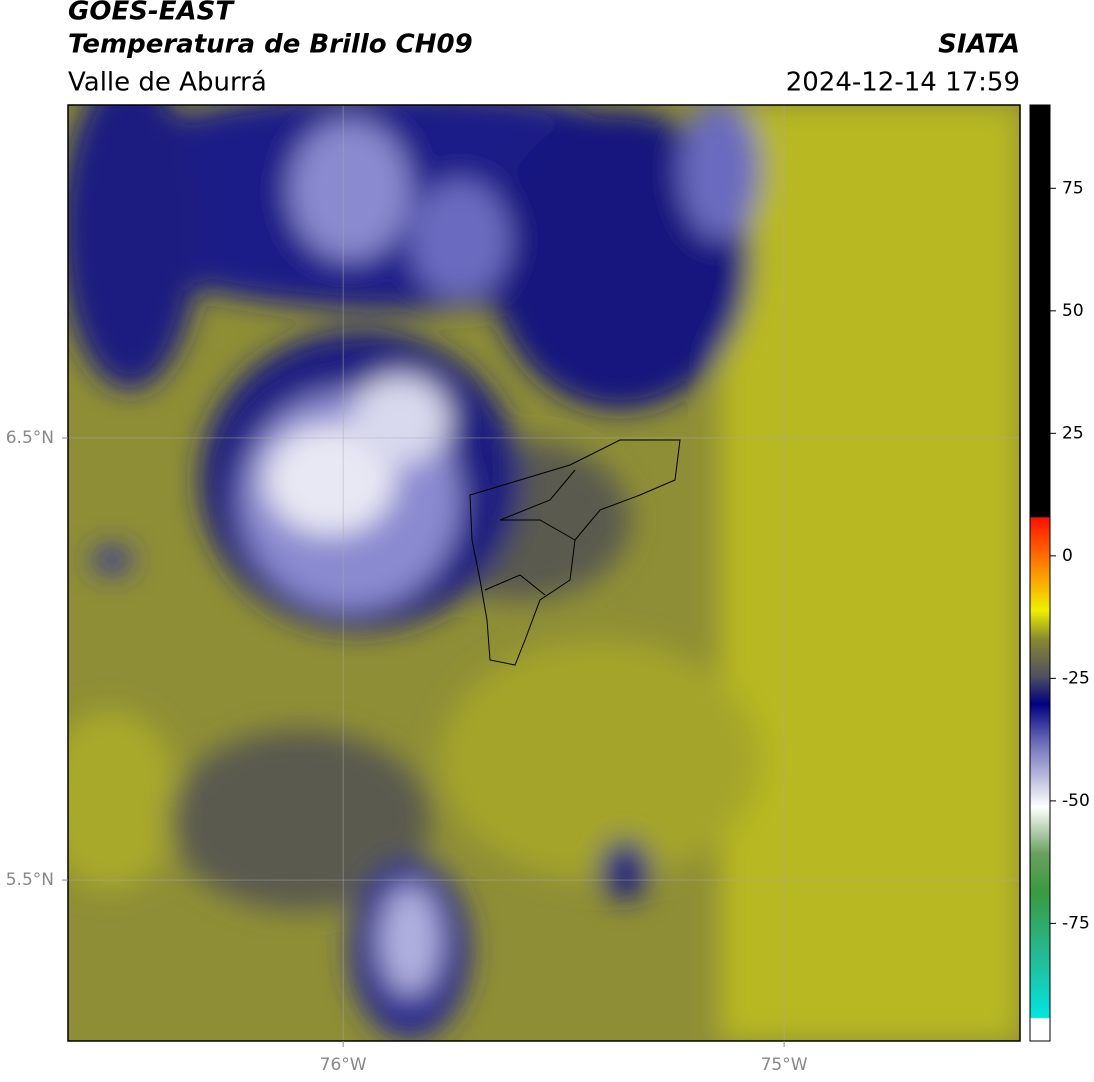 The height and width of the screenshot is (1082, 1094). Describe the element at coordinates (343, 1065) in the screenshot. I see `x-tick-label: 76°W` at that location.